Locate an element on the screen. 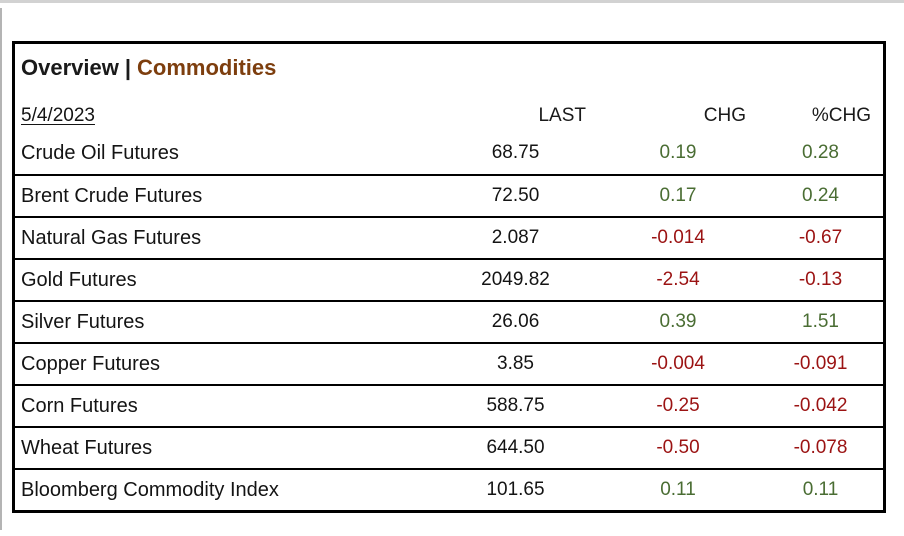 The height and width of the screenshot is (536, 904). window-top-edge is located at coordinates (452, 1).